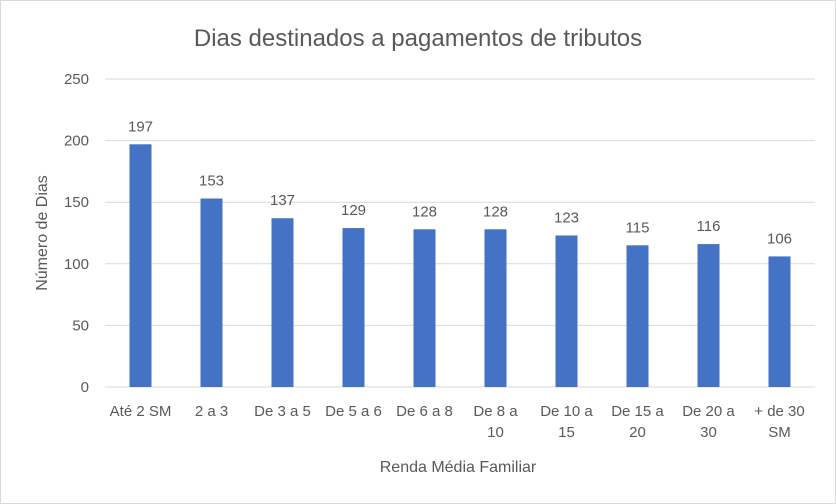 Image resolution: width=836 pixels, height=504 pixels. I want to click on data-label: 129, so click(353, 210).